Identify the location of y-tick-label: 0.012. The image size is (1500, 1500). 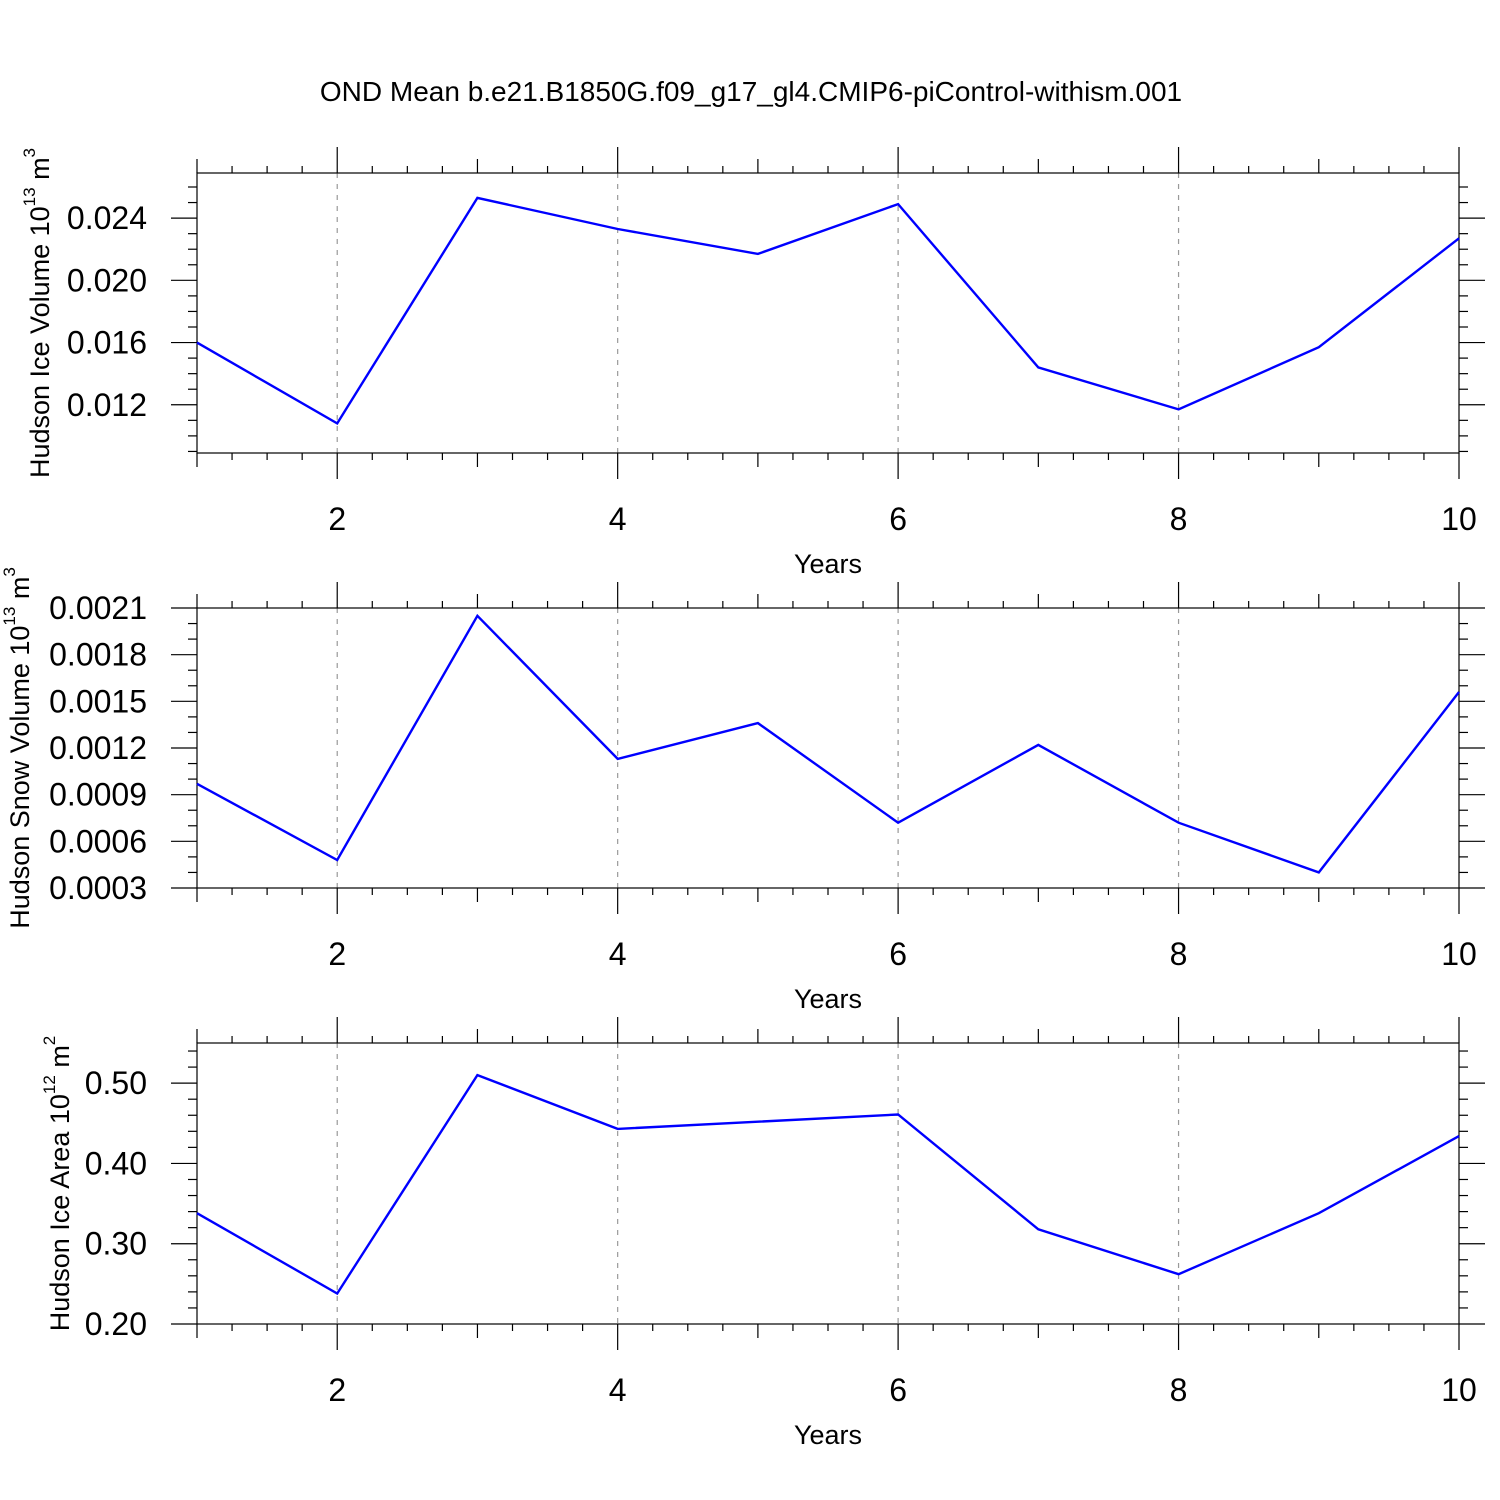
(107, 405).